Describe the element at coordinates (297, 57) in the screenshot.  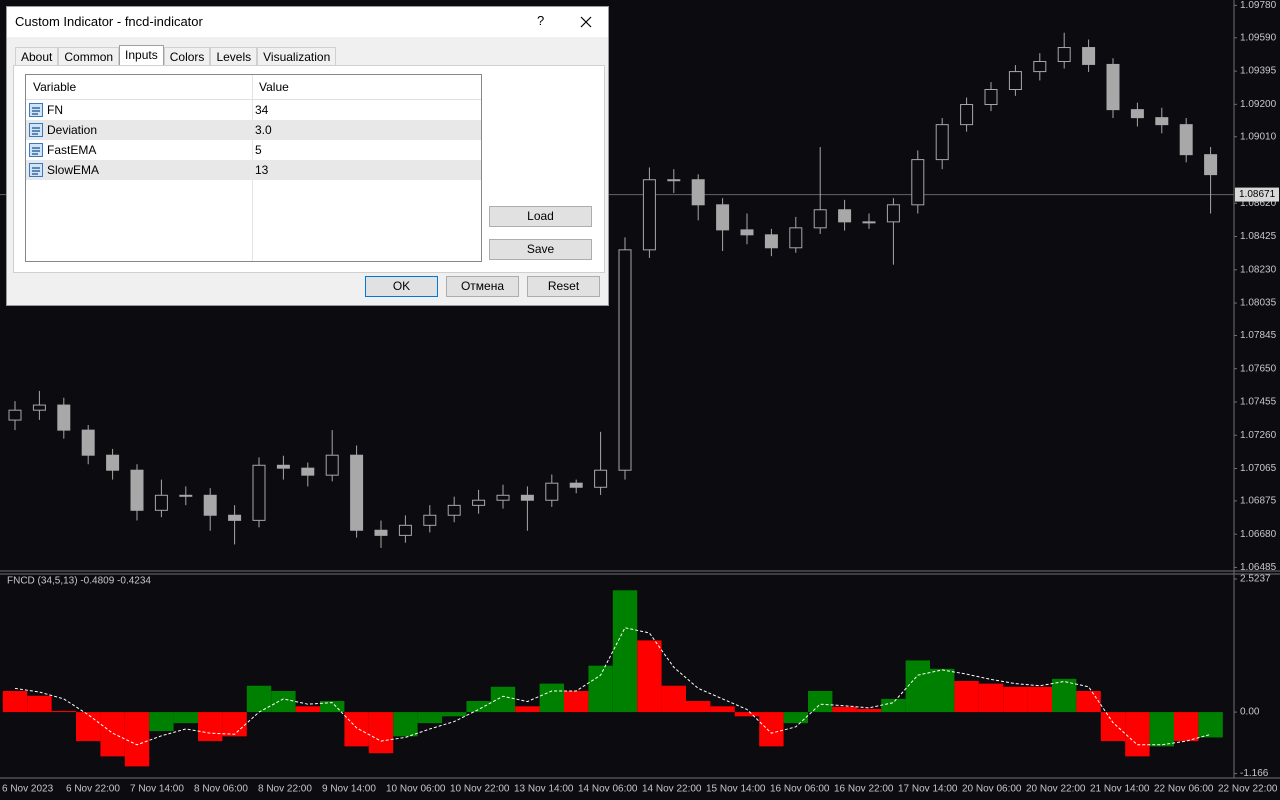
I see `tab: Visualization` at that location.